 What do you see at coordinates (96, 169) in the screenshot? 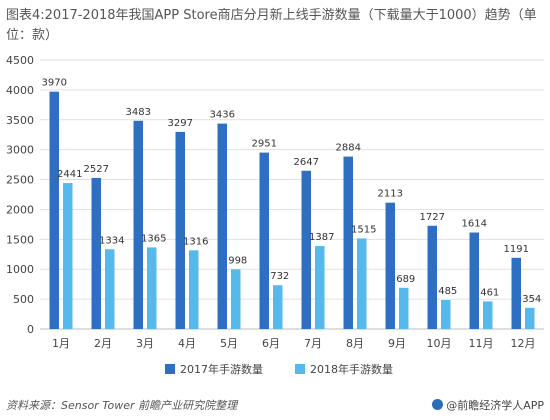
I see `data-label: 2527` at bounding box center [96, 169].